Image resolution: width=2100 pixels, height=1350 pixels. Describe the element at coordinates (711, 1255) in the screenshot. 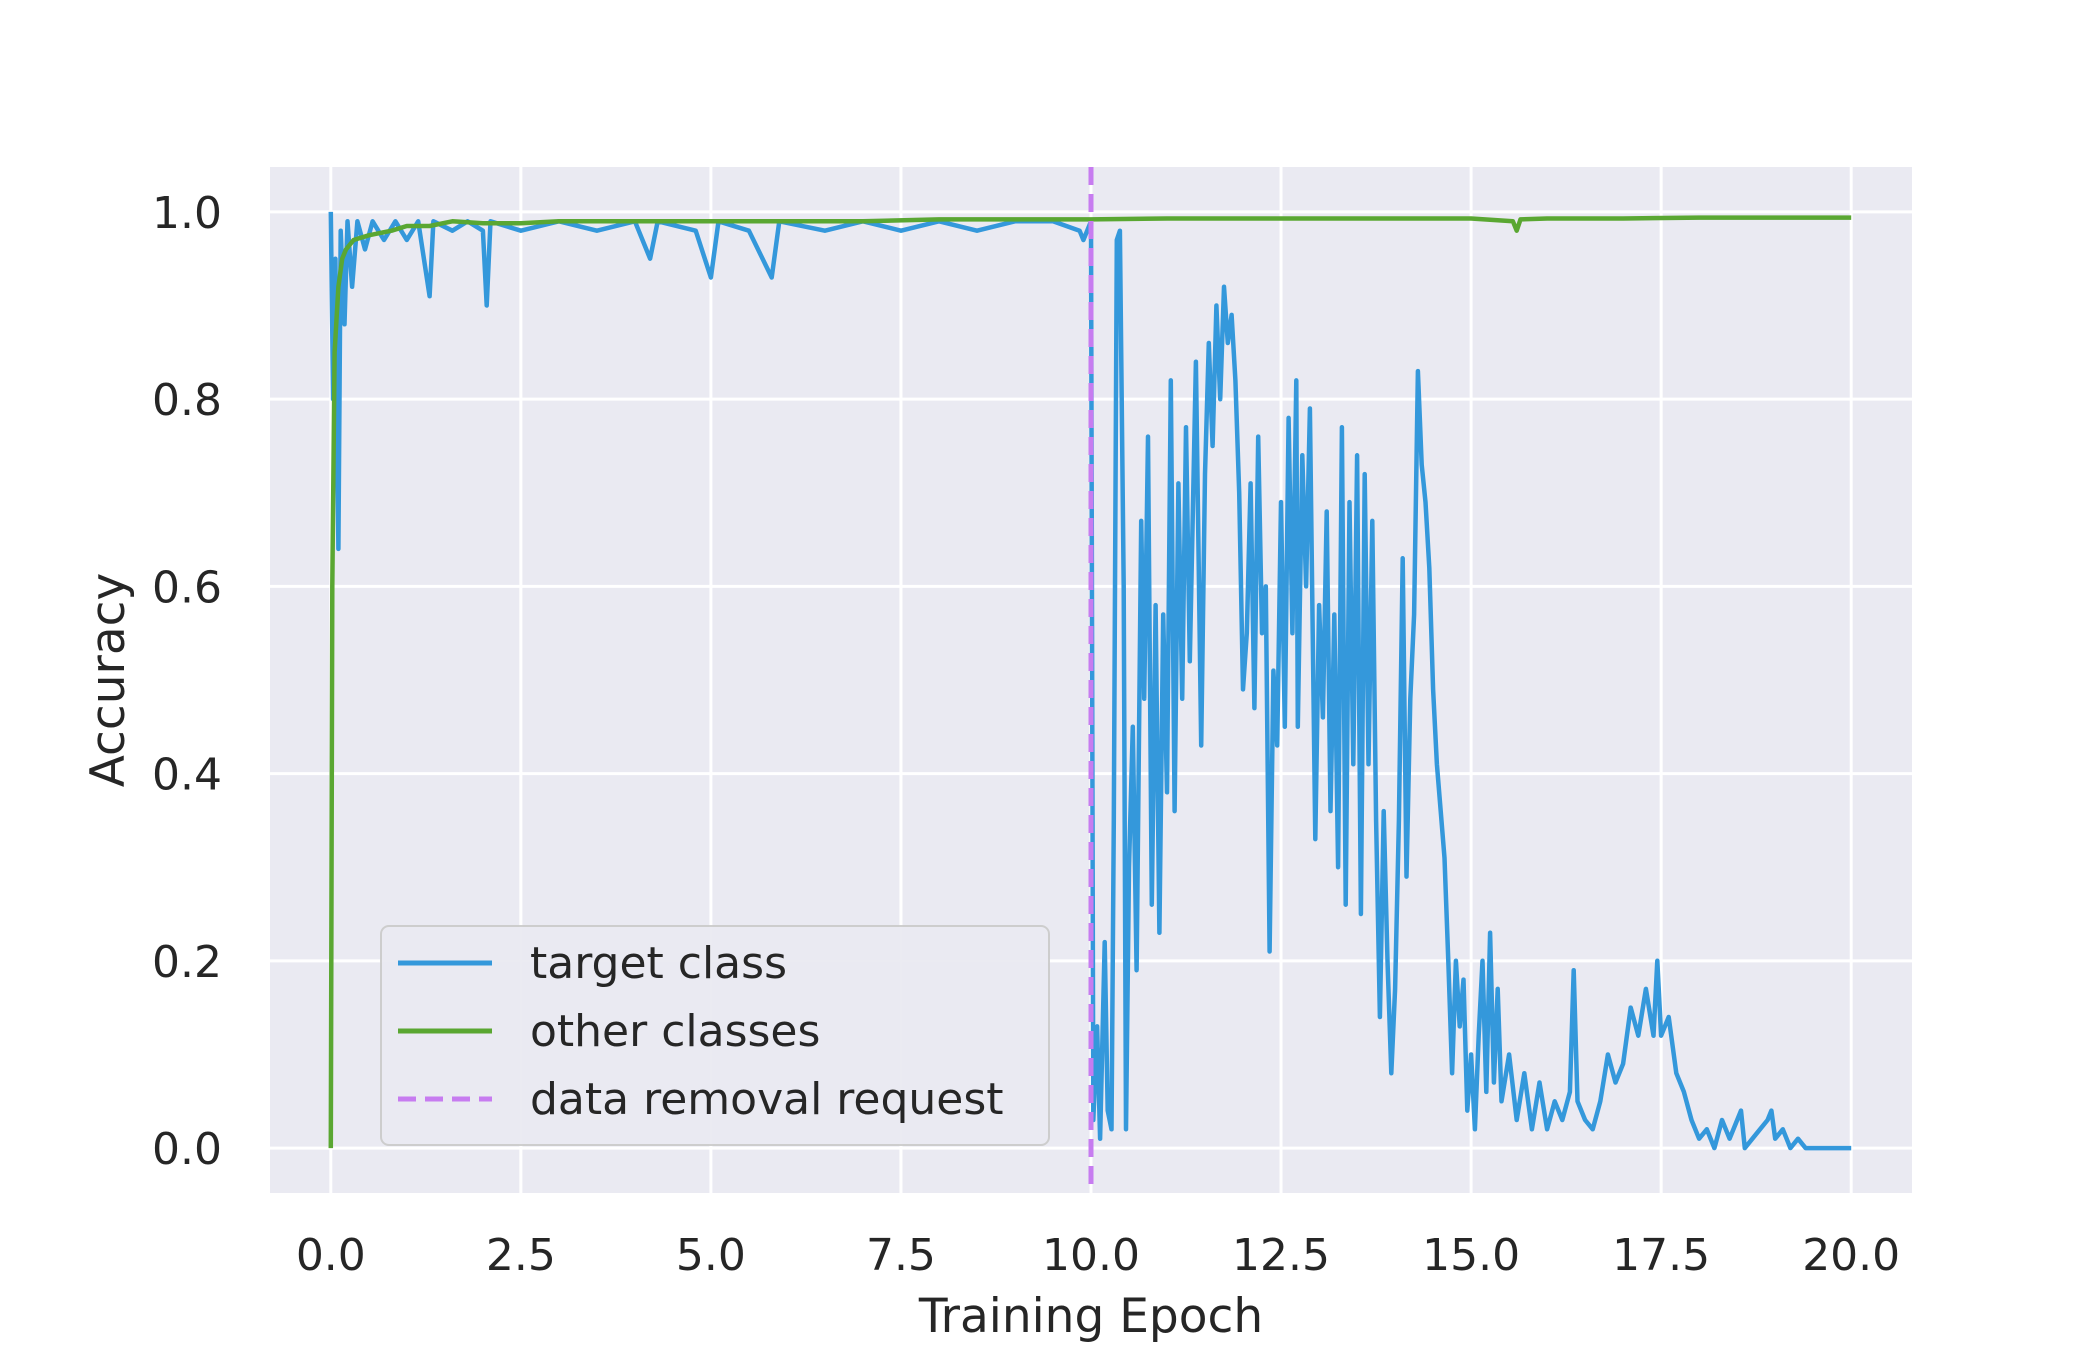

I see `x-tick-label: 5.0` at that location.